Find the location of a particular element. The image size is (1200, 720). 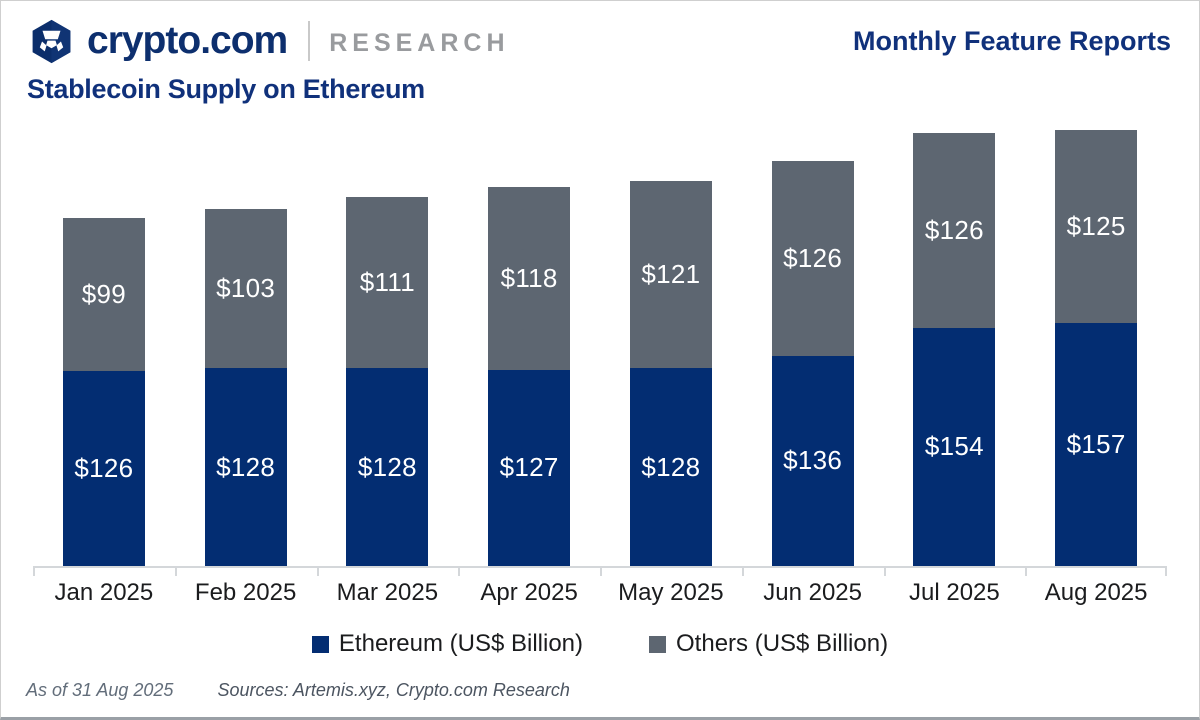

bar-segment-others: $125 is located at coordinates (1096, 227).